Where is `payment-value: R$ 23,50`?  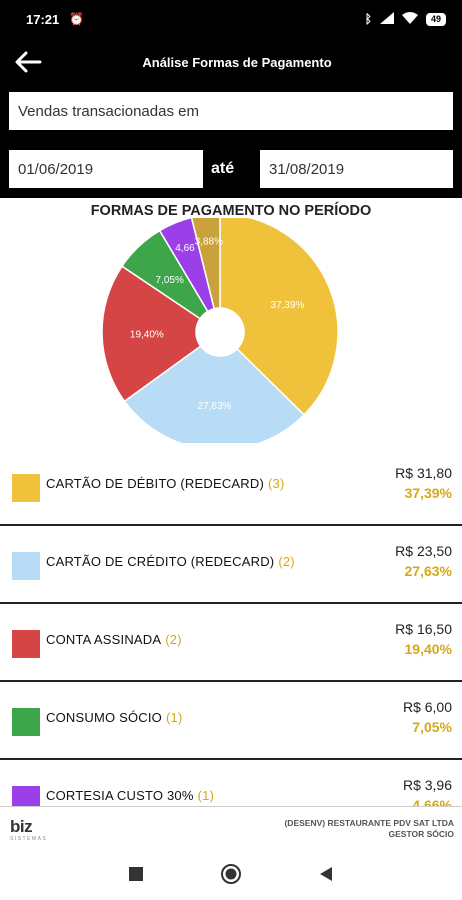
payment-value: R$ 23,50 is located at coordinates (423, 551).